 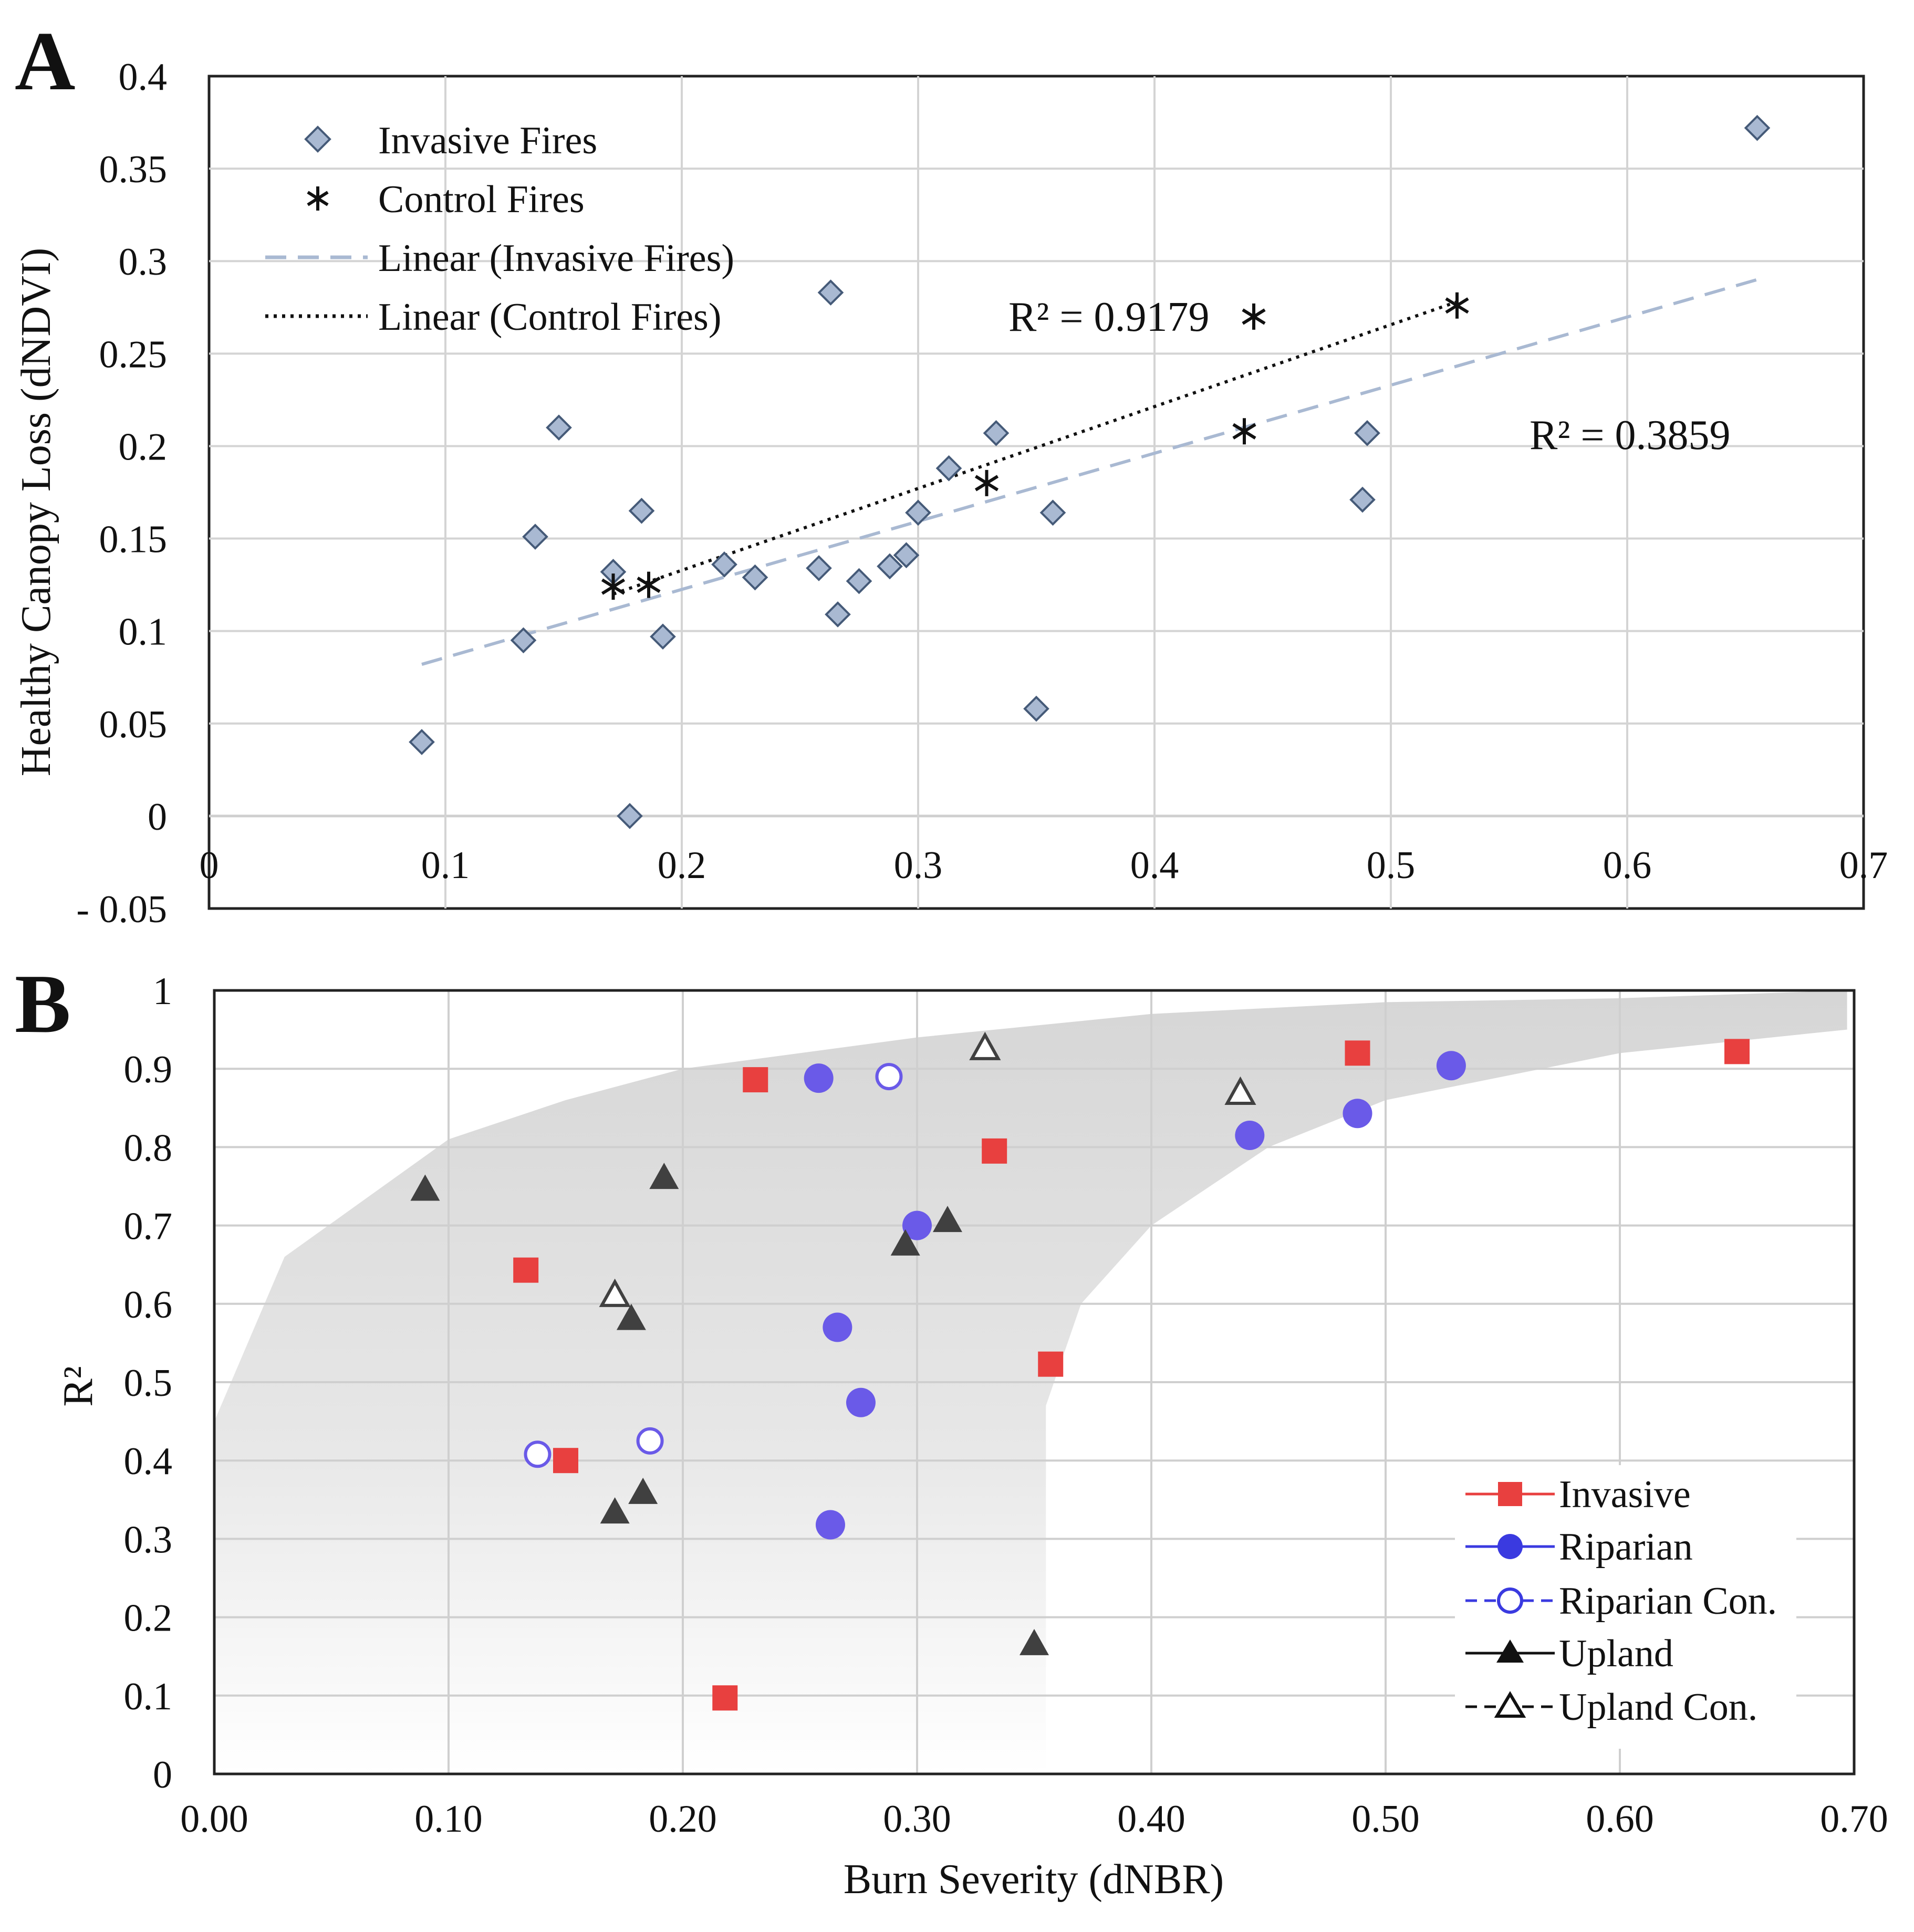 What do you see at coordinates (133, 539) in the screenshot?
I see `panel-a-y-tick-label: 0.15` at bounding box center [133, 539].